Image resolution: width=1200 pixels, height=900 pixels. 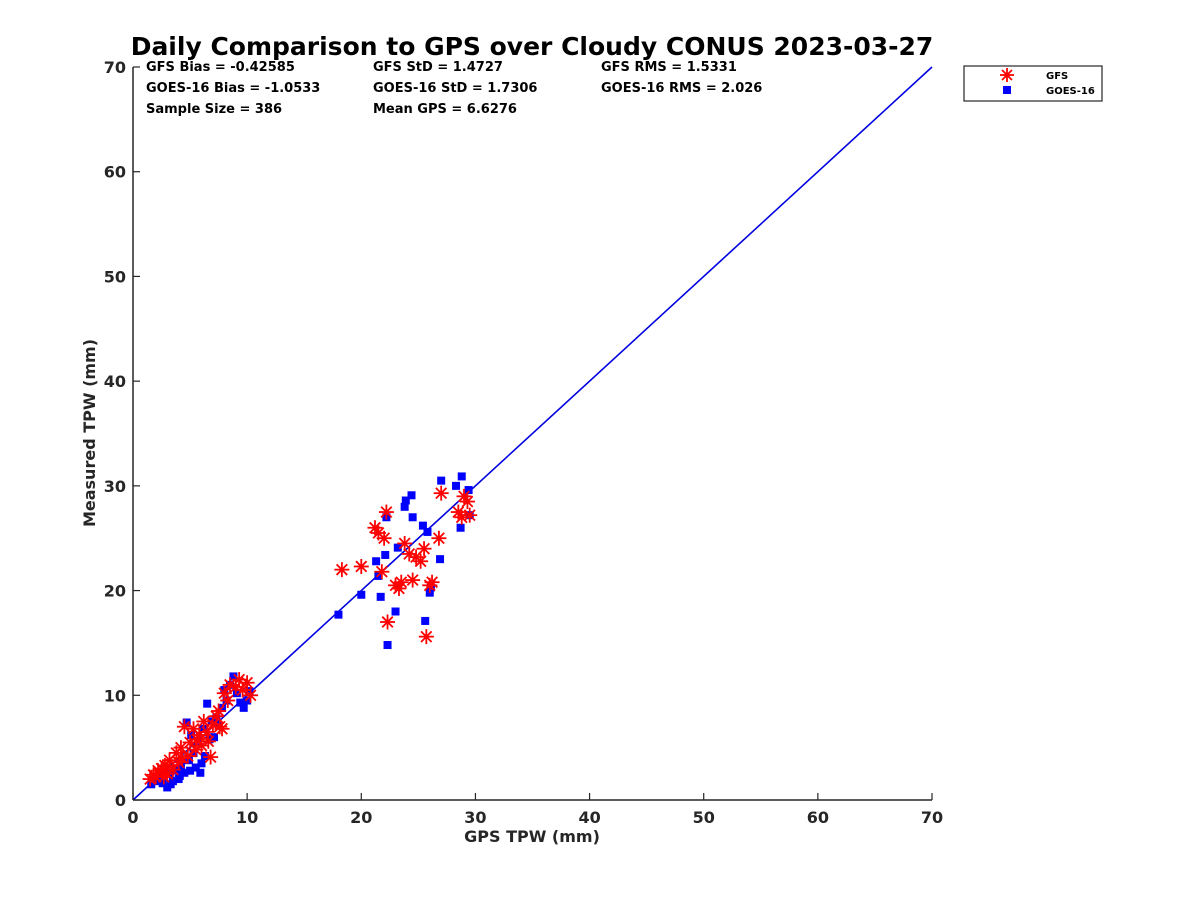 I want to click on legend-gfs-label: GFS, so click(x=1057, y=76).